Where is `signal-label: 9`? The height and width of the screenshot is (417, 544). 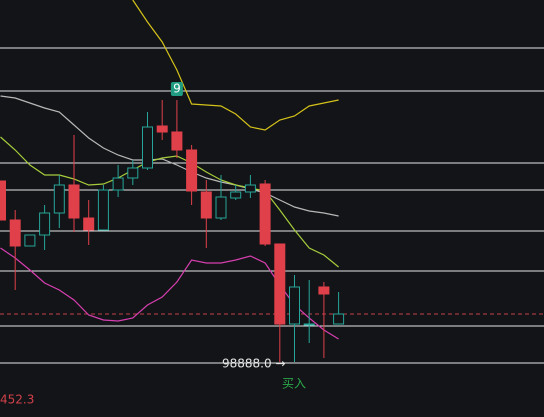
signal-label: 9 is located at coordinates (177, 89).